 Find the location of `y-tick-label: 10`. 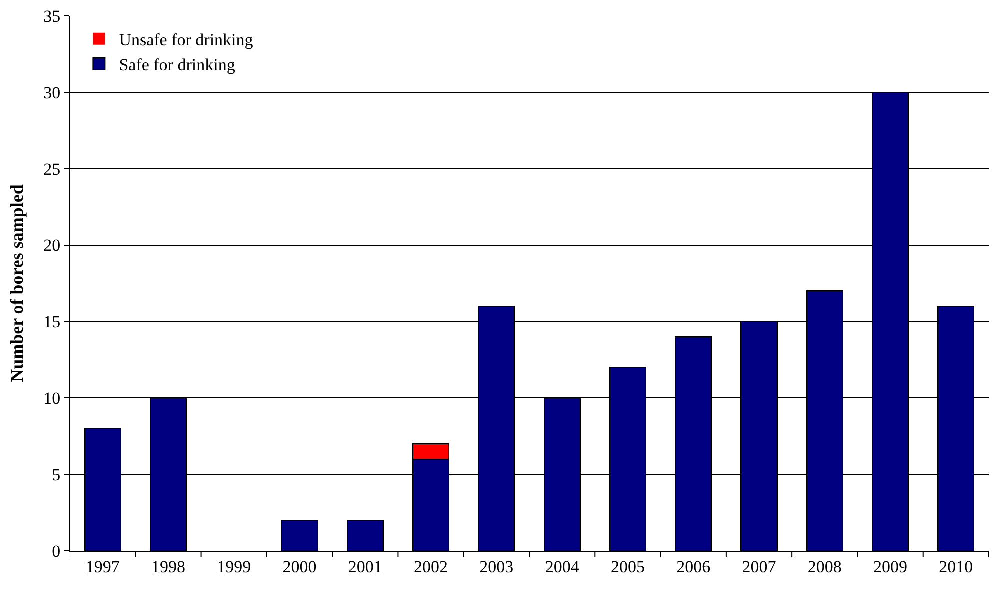

y-tick-label: 10 is located at coordinates (52, 398).